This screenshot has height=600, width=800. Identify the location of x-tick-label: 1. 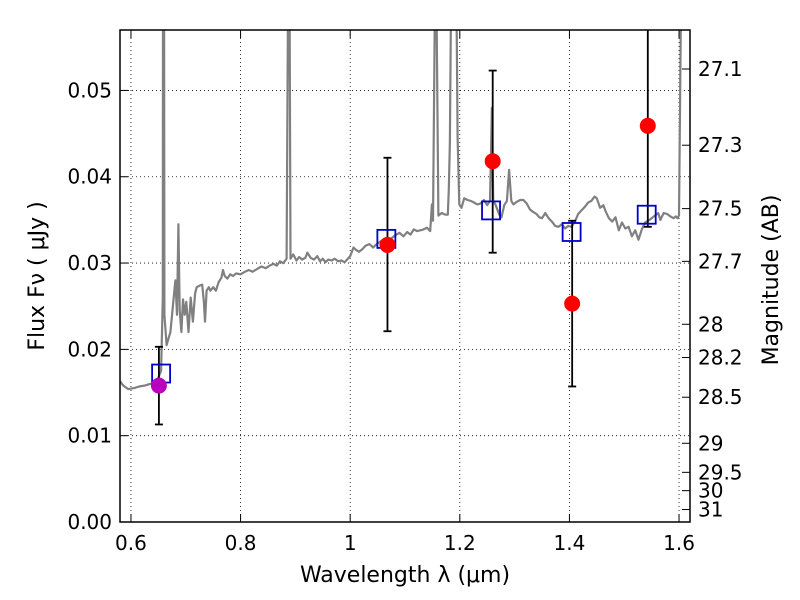
(350, 543).